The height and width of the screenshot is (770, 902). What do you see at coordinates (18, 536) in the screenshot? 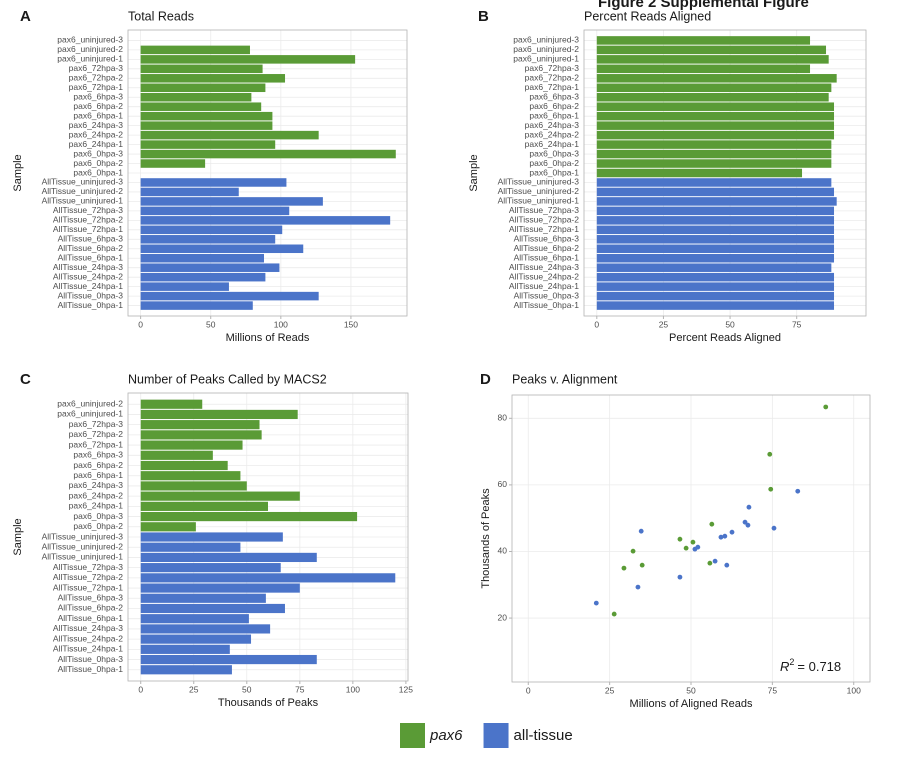
I see `y-axis-label: Sample` at bounding box center [18, 536].